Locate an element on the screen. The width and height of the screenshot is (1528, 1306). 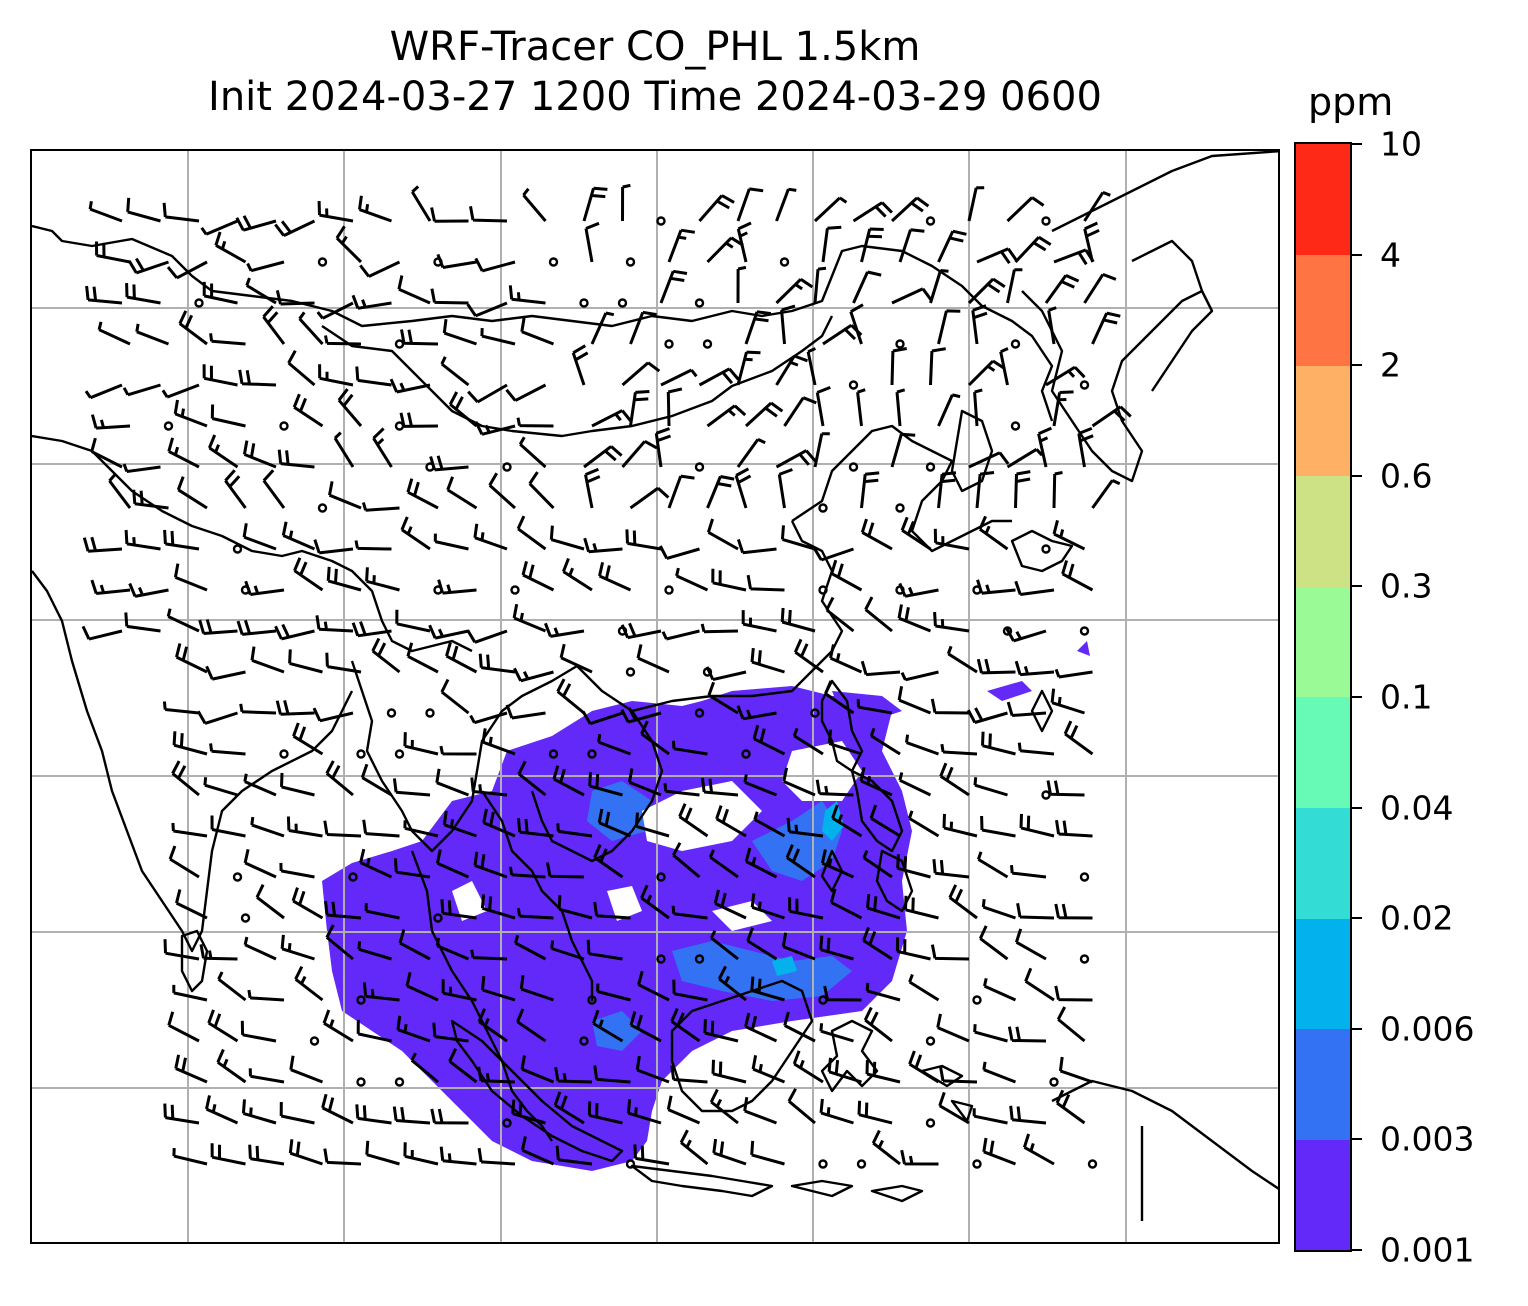
colorbar-tick-label: 0.6 is located at coordinates (1406, 476).